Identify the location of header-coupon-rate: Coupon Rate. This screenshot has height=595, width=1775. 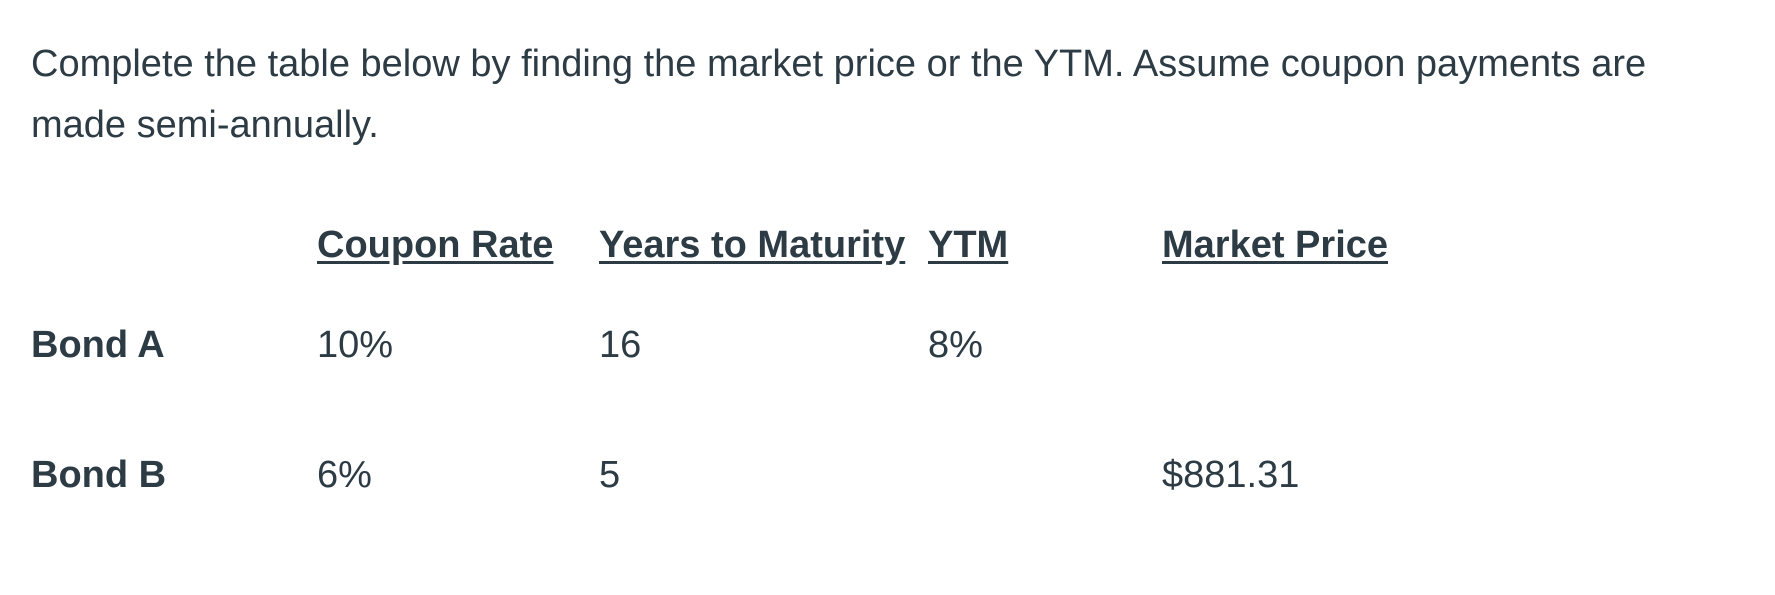
(458, 245).